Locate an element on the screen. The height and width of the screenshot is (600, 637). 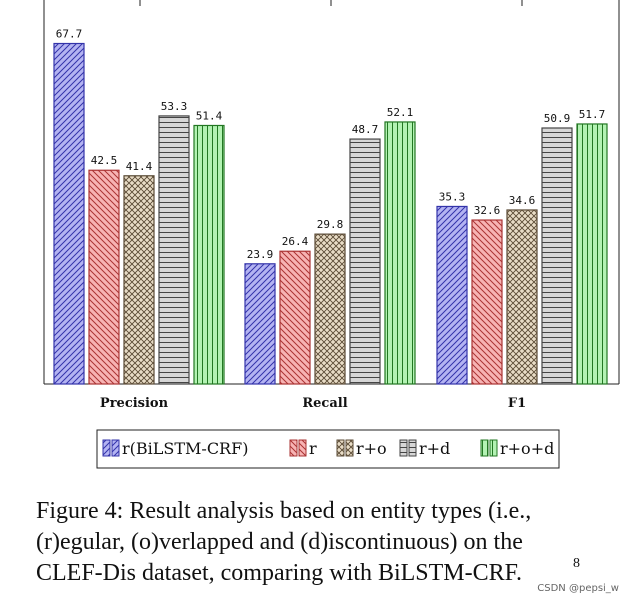
value-label: 67.7 is located at coordinates (69, 34).